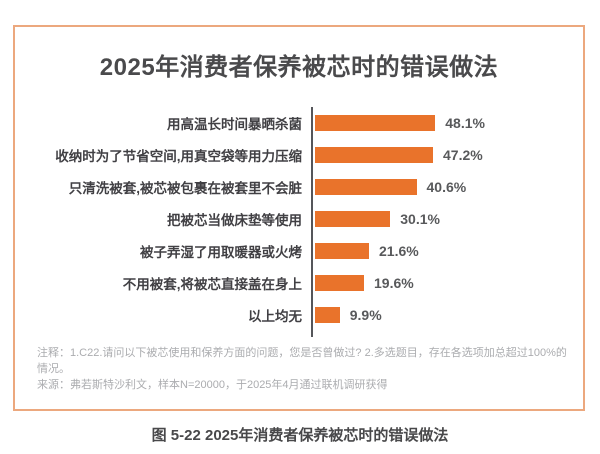  I want to click on bar-row: 收纳时为了节省空间,用真空袋等用力压缩 47.2%, so click(299, 155).